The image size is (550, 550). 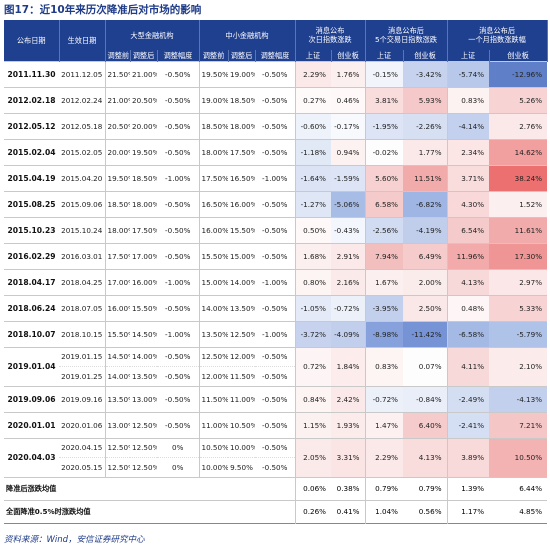 I want to click on five-day-chinext-cell: 2.50%, so click(x=425, y=307).